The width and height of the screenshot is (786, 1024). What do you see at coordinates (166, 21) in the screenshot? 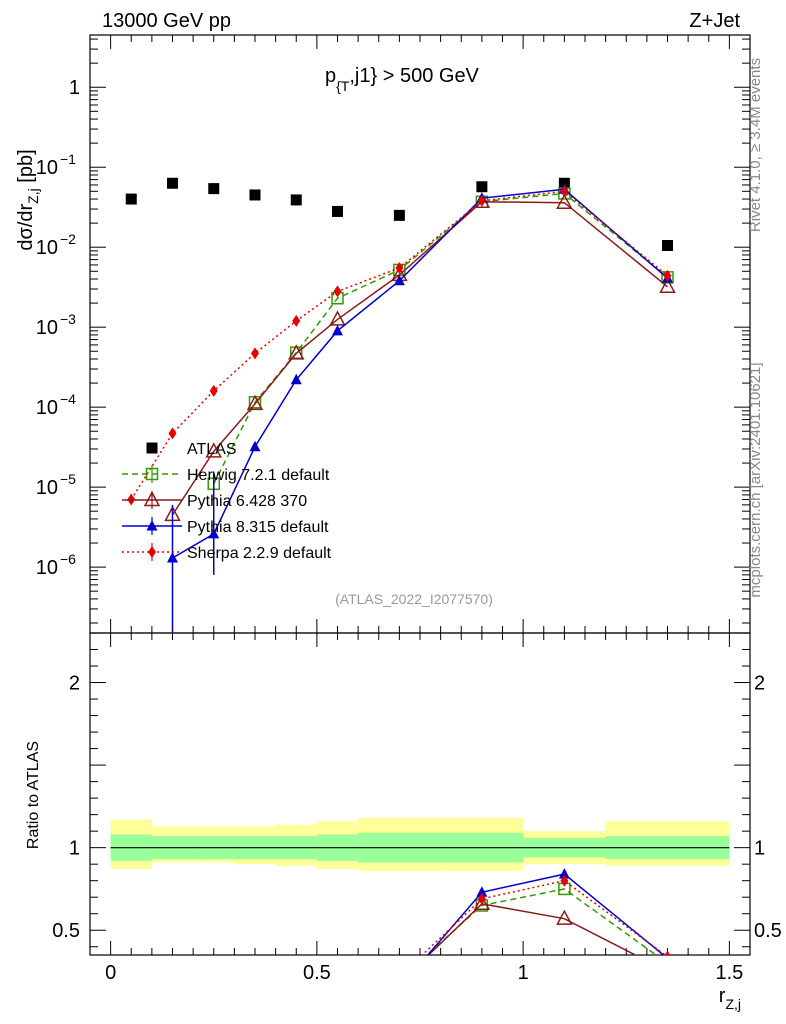
I see `header-process: 13000 GeV pp` at bounding box center [166, 21].